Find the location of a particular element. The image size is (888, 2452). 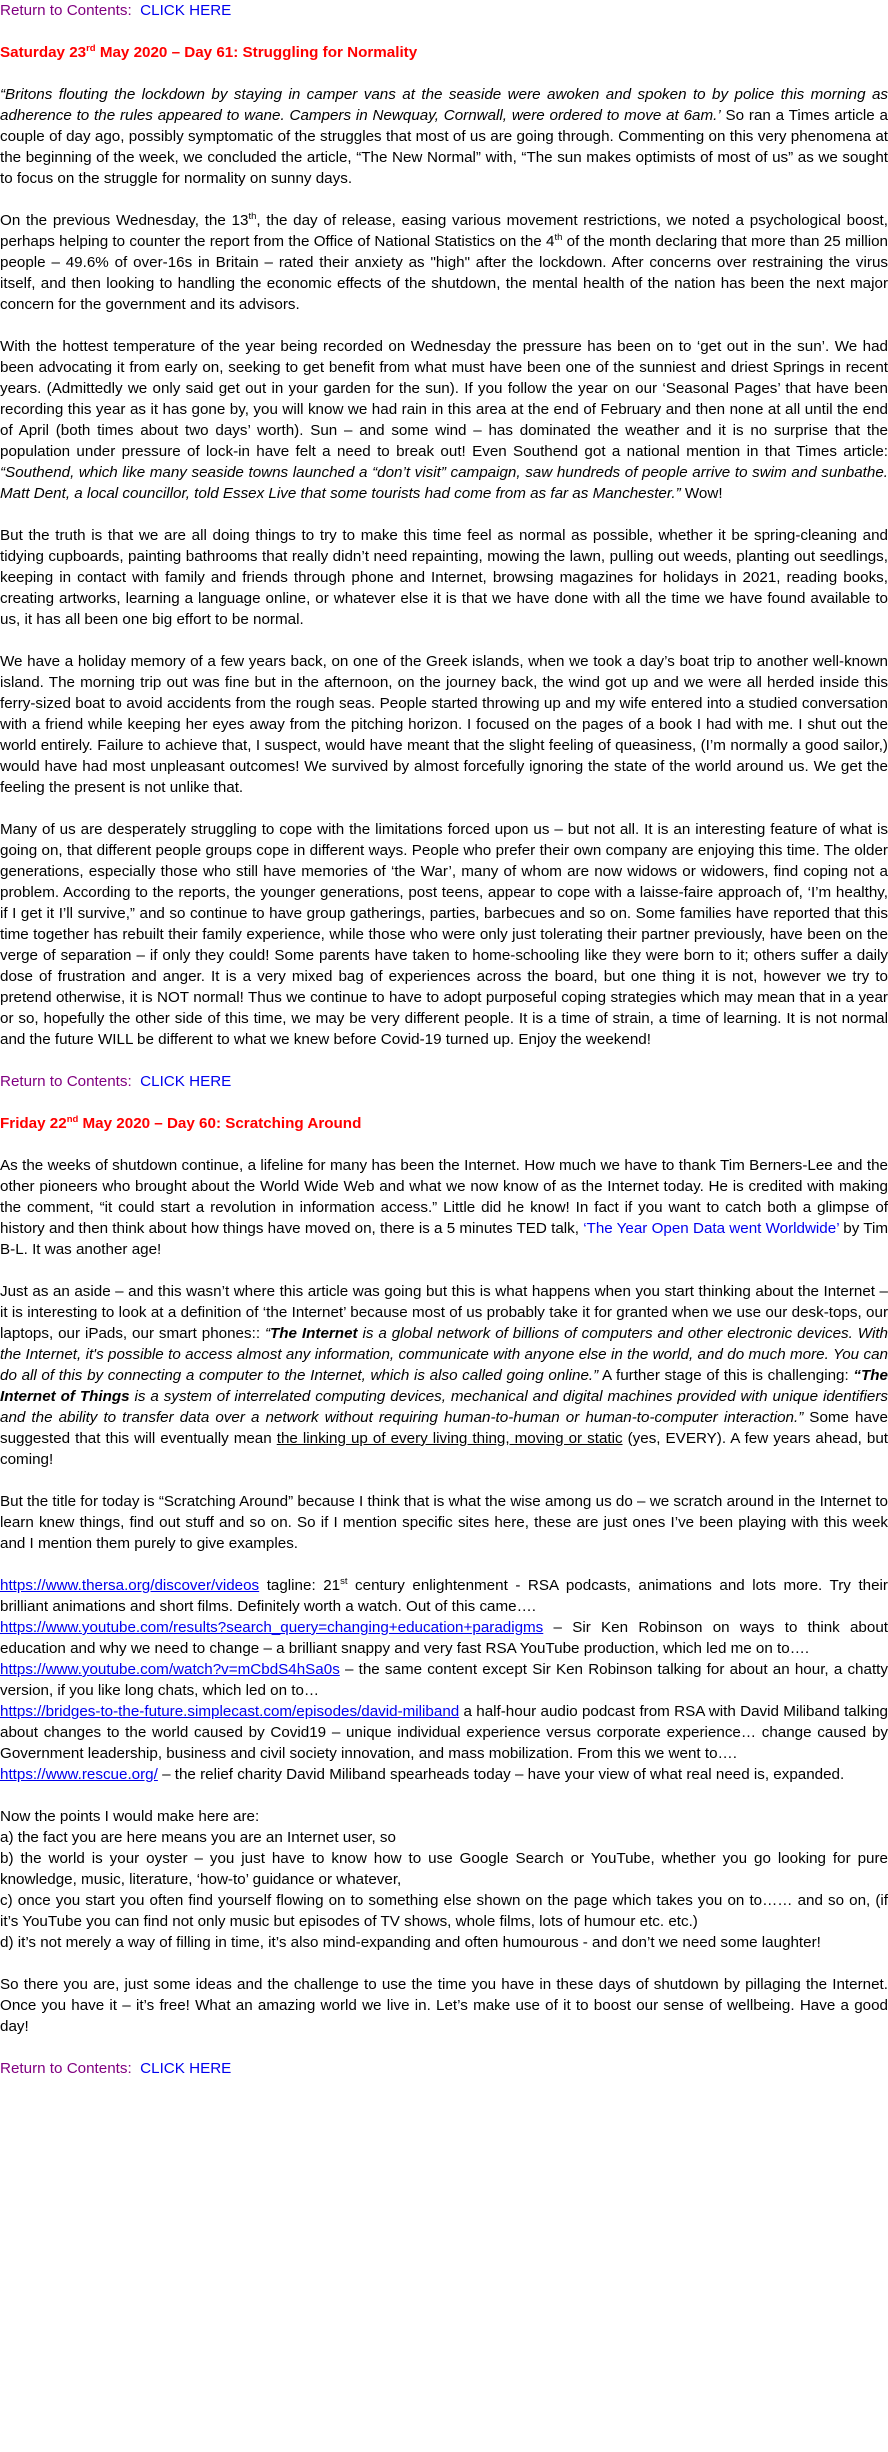

ted-talk-link: ‘The Year Open Data went Worldwide’ is located at coordinates (711, 1228).